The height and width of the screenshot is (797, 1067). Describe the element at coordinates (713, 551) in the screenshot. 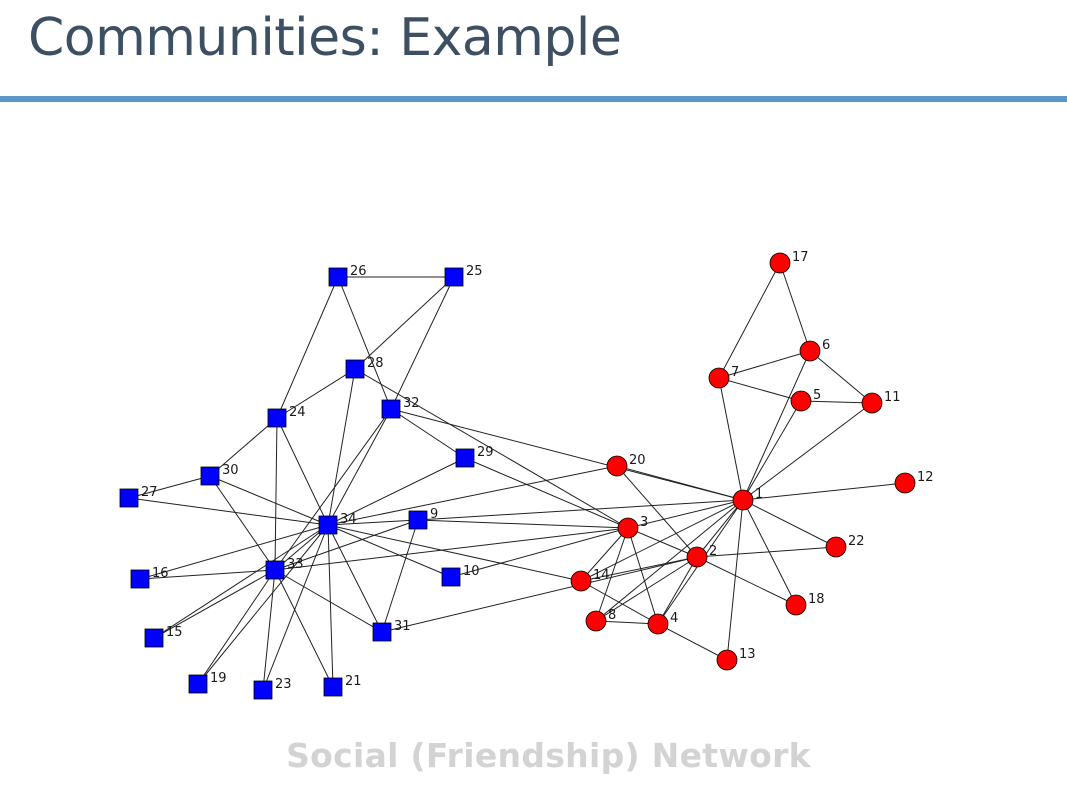

I see `node-label: 2` at that location.